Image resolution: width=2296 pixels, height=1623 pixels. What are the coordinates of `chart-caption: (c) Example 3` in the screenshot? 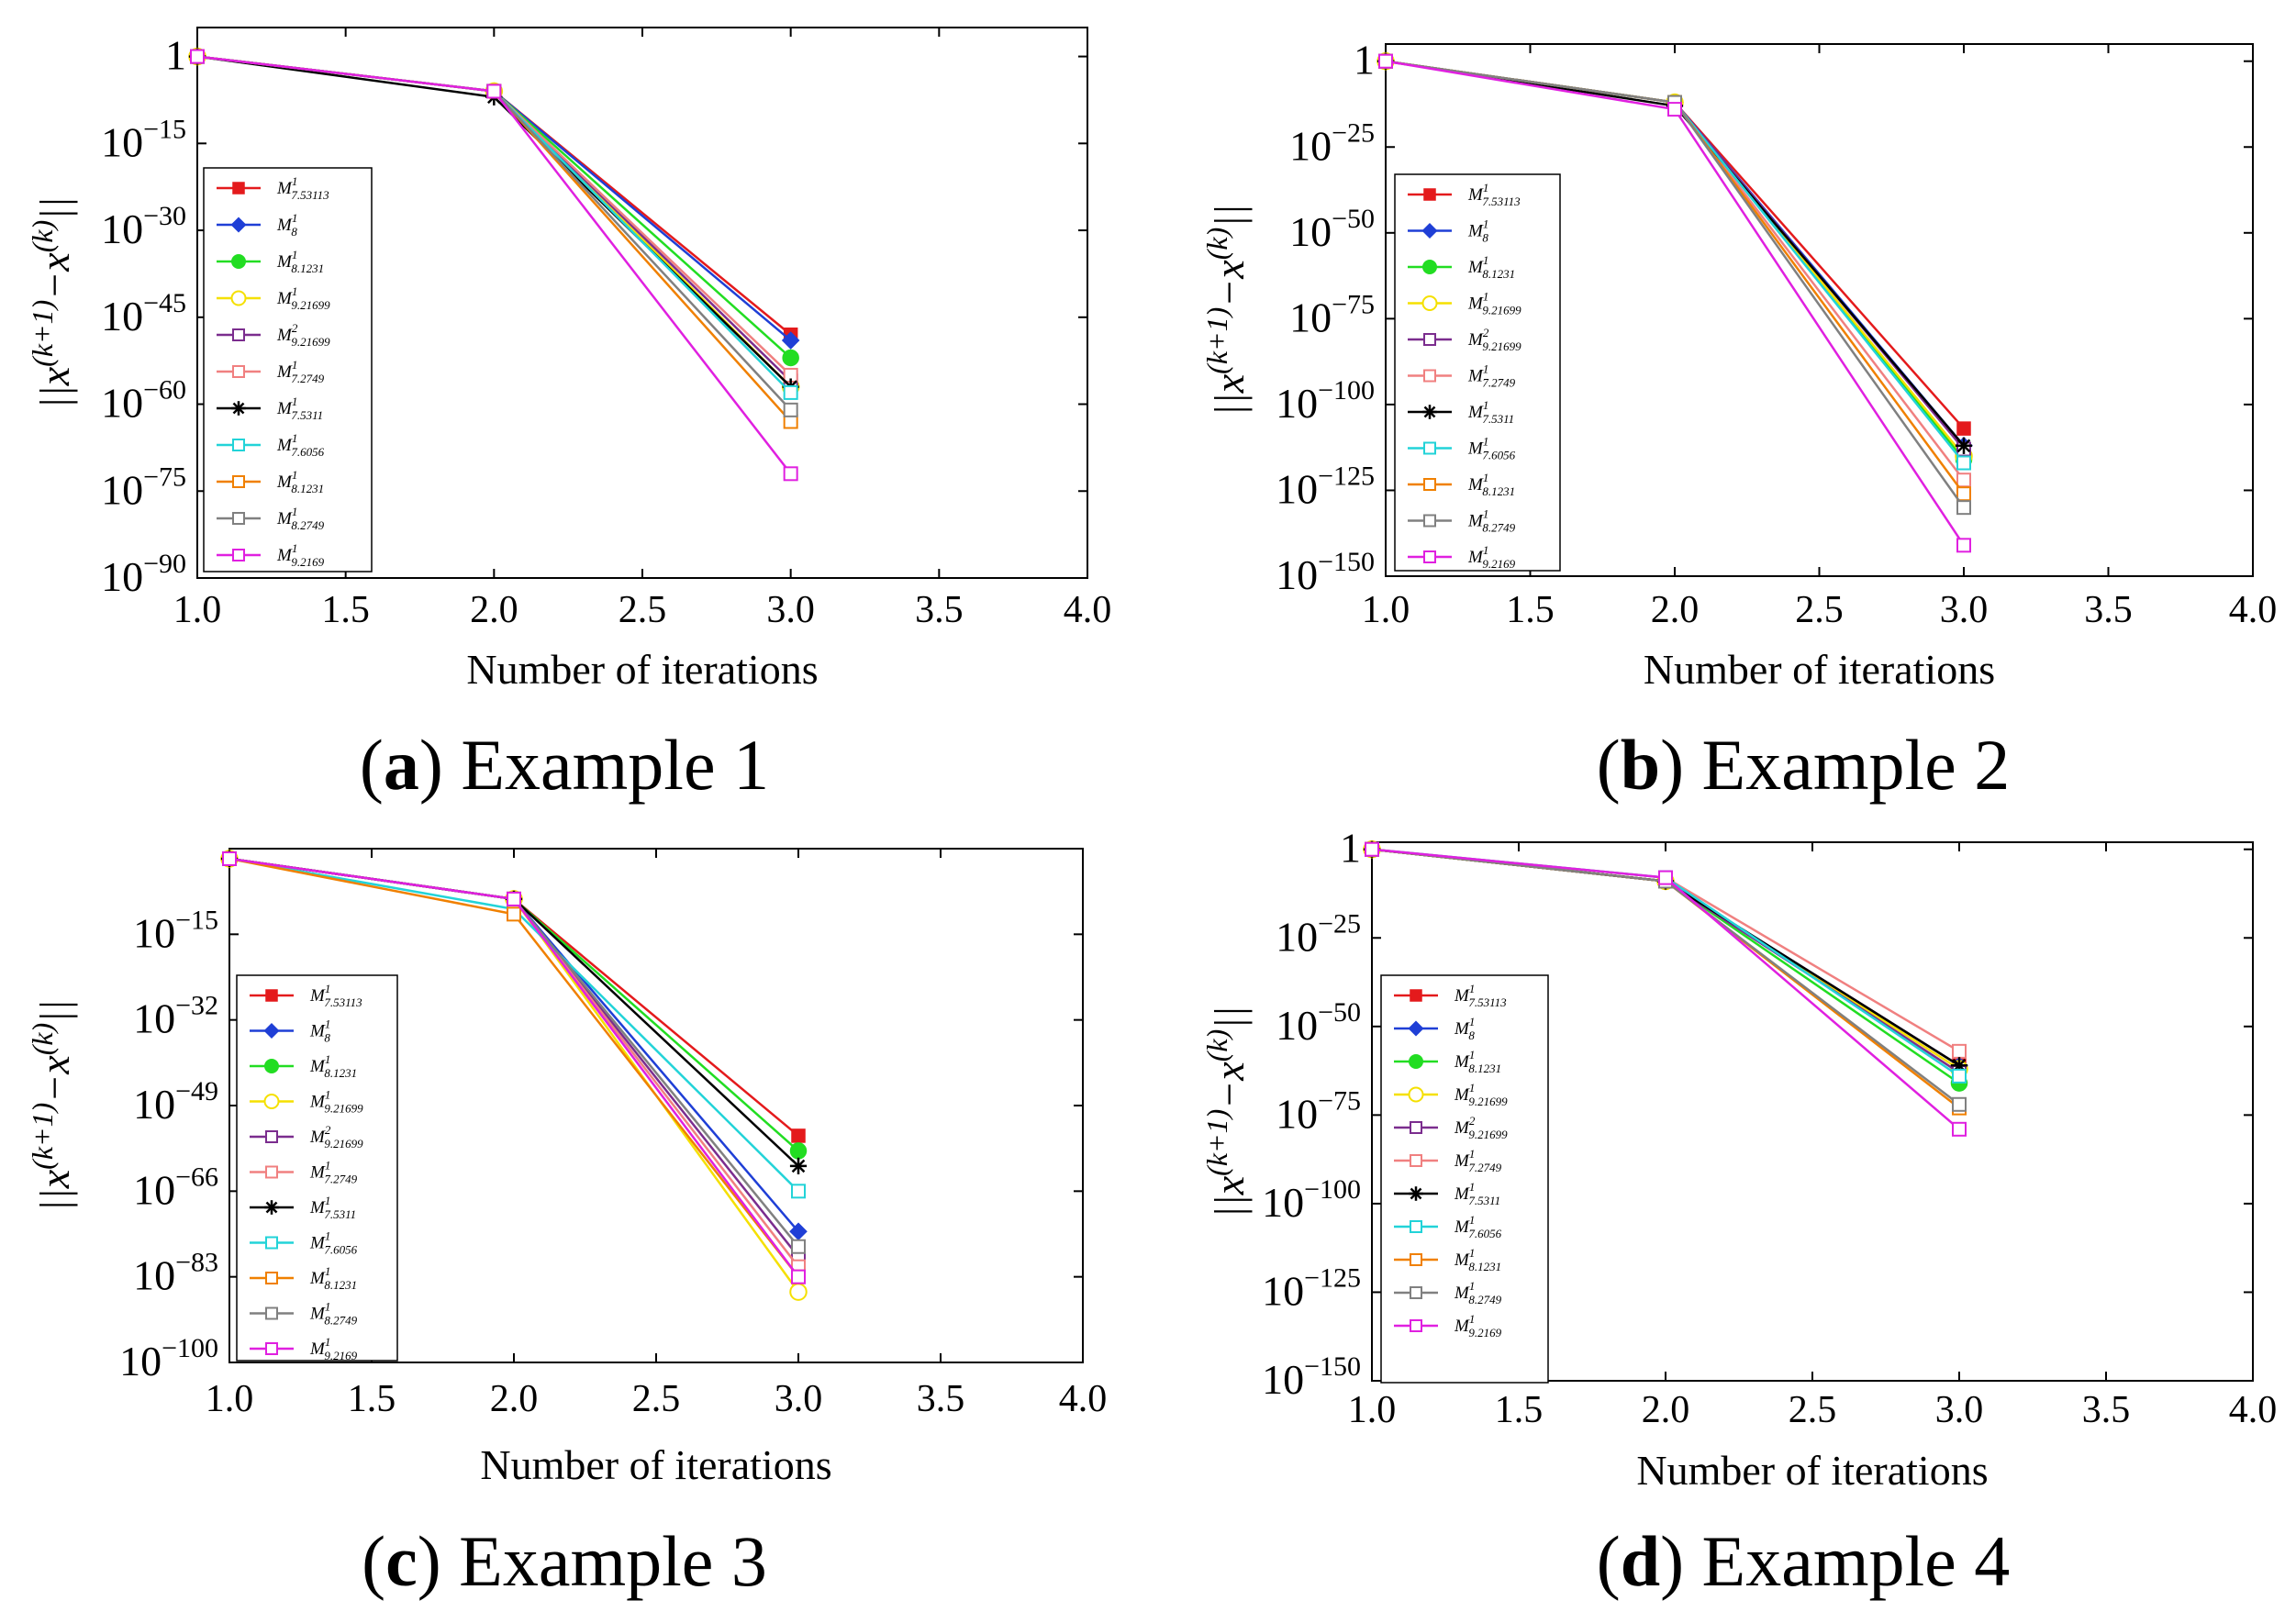 It's located at (564, 1561).